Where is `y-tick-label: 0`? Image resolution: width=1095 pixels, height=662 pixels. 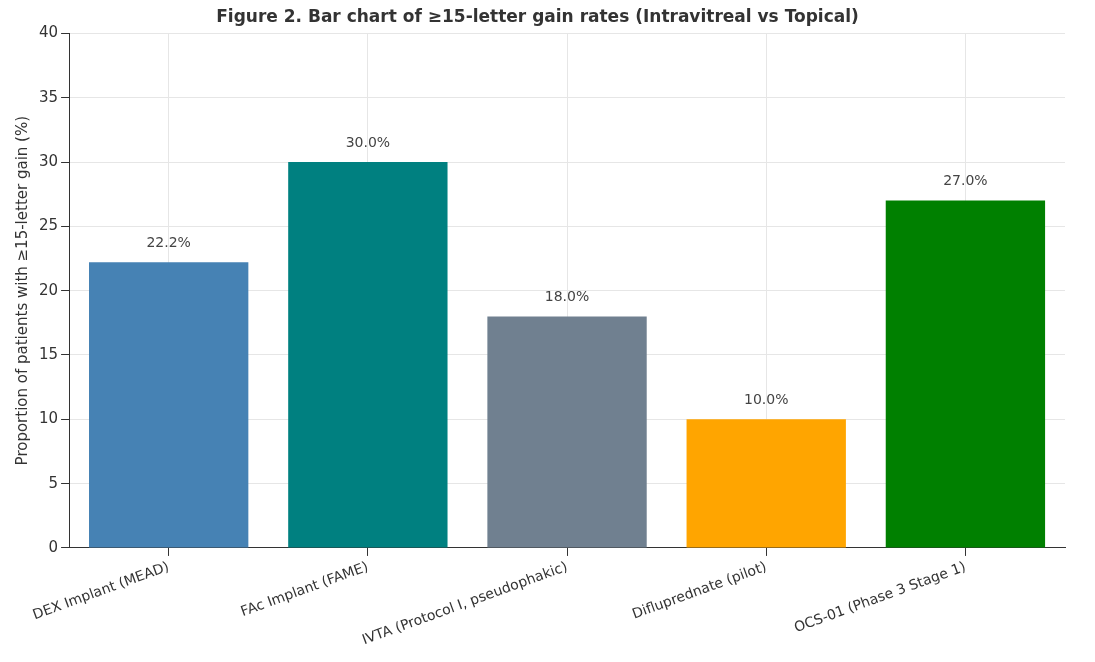
y-tick-label: 0 is located at coordinates (53, 546).